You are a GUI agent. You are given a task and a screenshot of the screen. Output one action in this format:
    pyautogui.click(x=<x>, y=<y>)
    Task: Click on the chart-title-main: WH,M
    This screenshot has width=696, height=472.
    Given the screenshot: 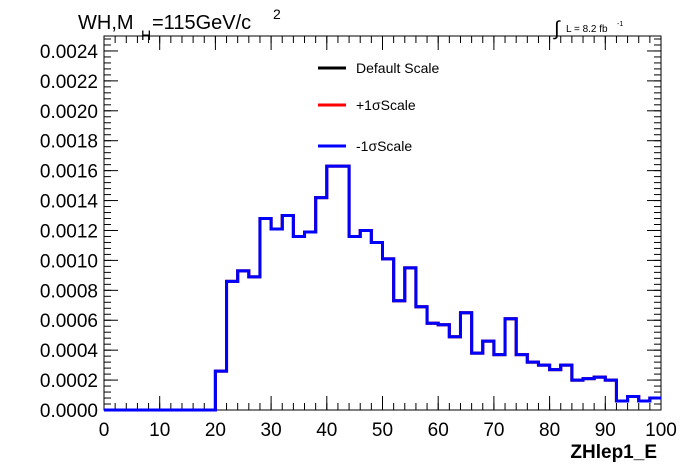 What is the action you would take?
    pyautogui.click(x=106, y=23)
    